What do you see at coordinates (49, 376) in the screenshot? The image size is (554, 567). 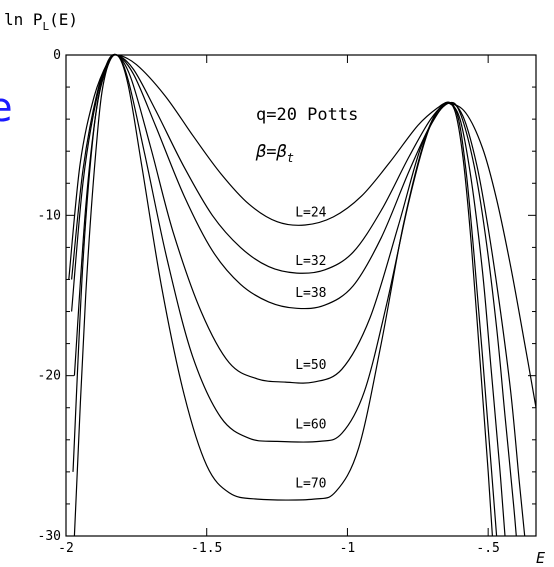 I see `y-tick-label: -20` at bounding box center [49, 376].